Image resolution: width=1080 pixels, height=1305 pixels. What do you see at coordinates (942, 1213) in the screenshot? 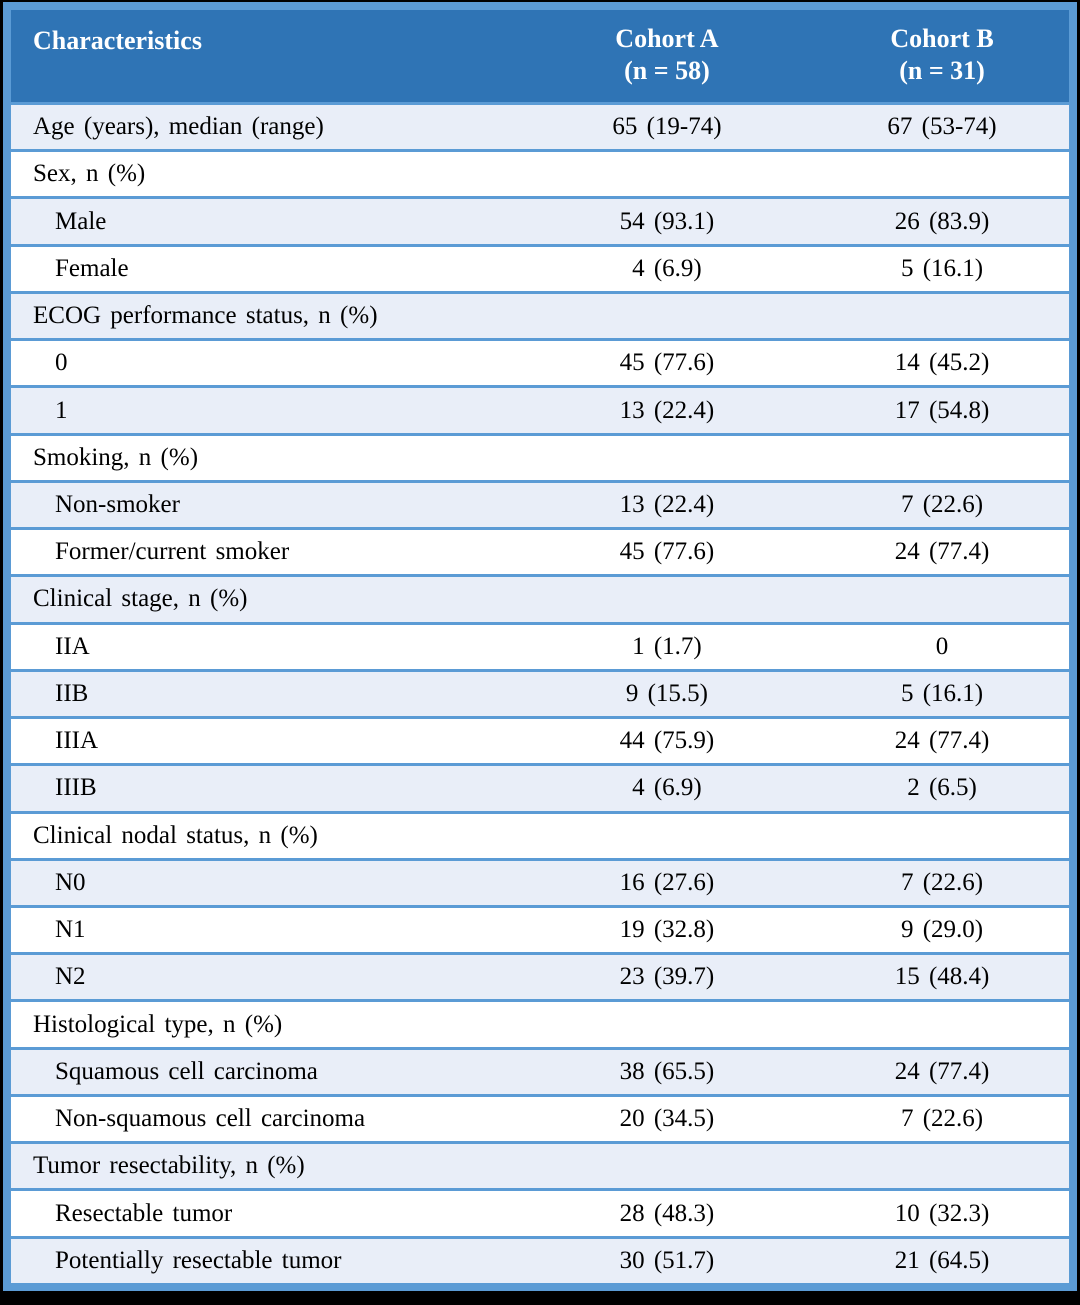
I see `cohort-b-value: 10 (32.3)` at bounding box center [942, 1213].